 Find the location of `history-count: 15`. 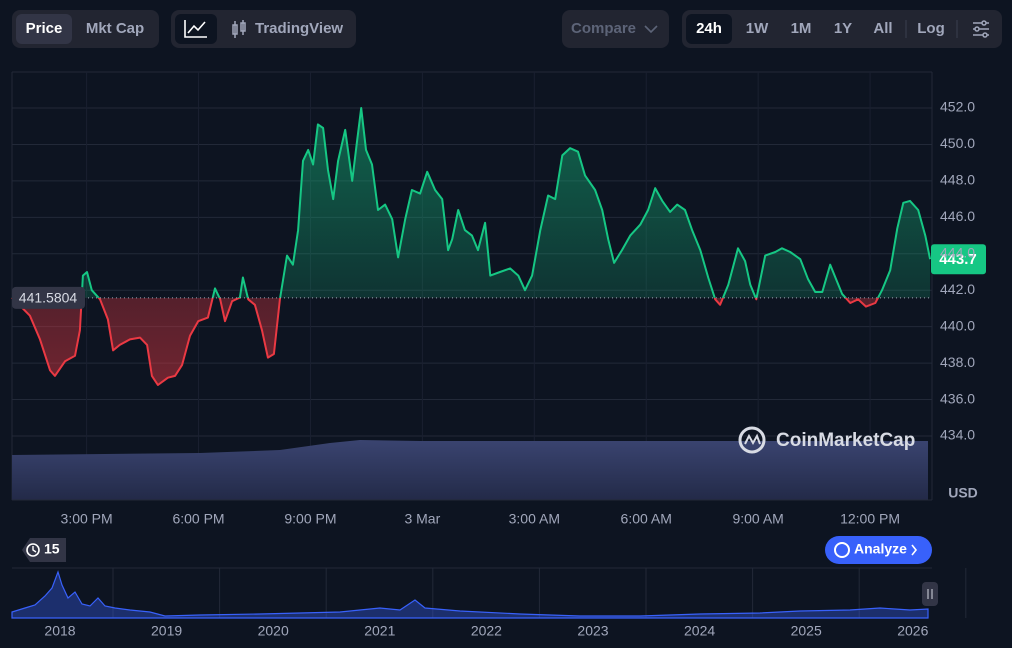

history-count: 15 is located at coordinates (52, 549).